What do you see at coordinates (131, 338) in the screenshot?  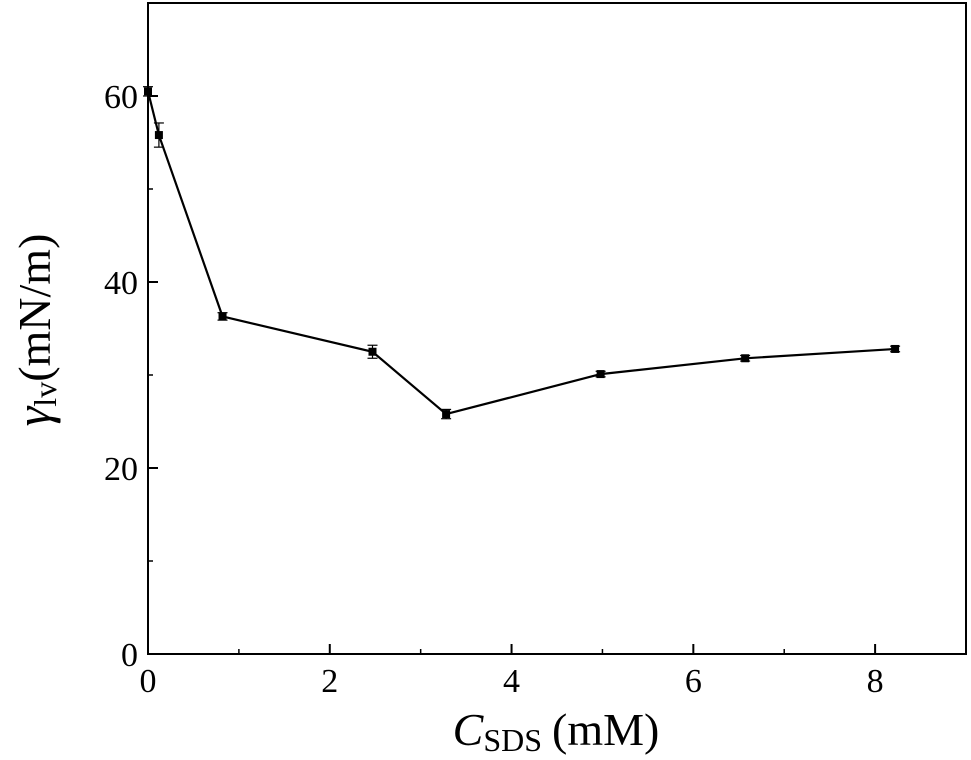 I see `y-axis-ticks: 0 20 40 60` at bounding box center [131, 338].